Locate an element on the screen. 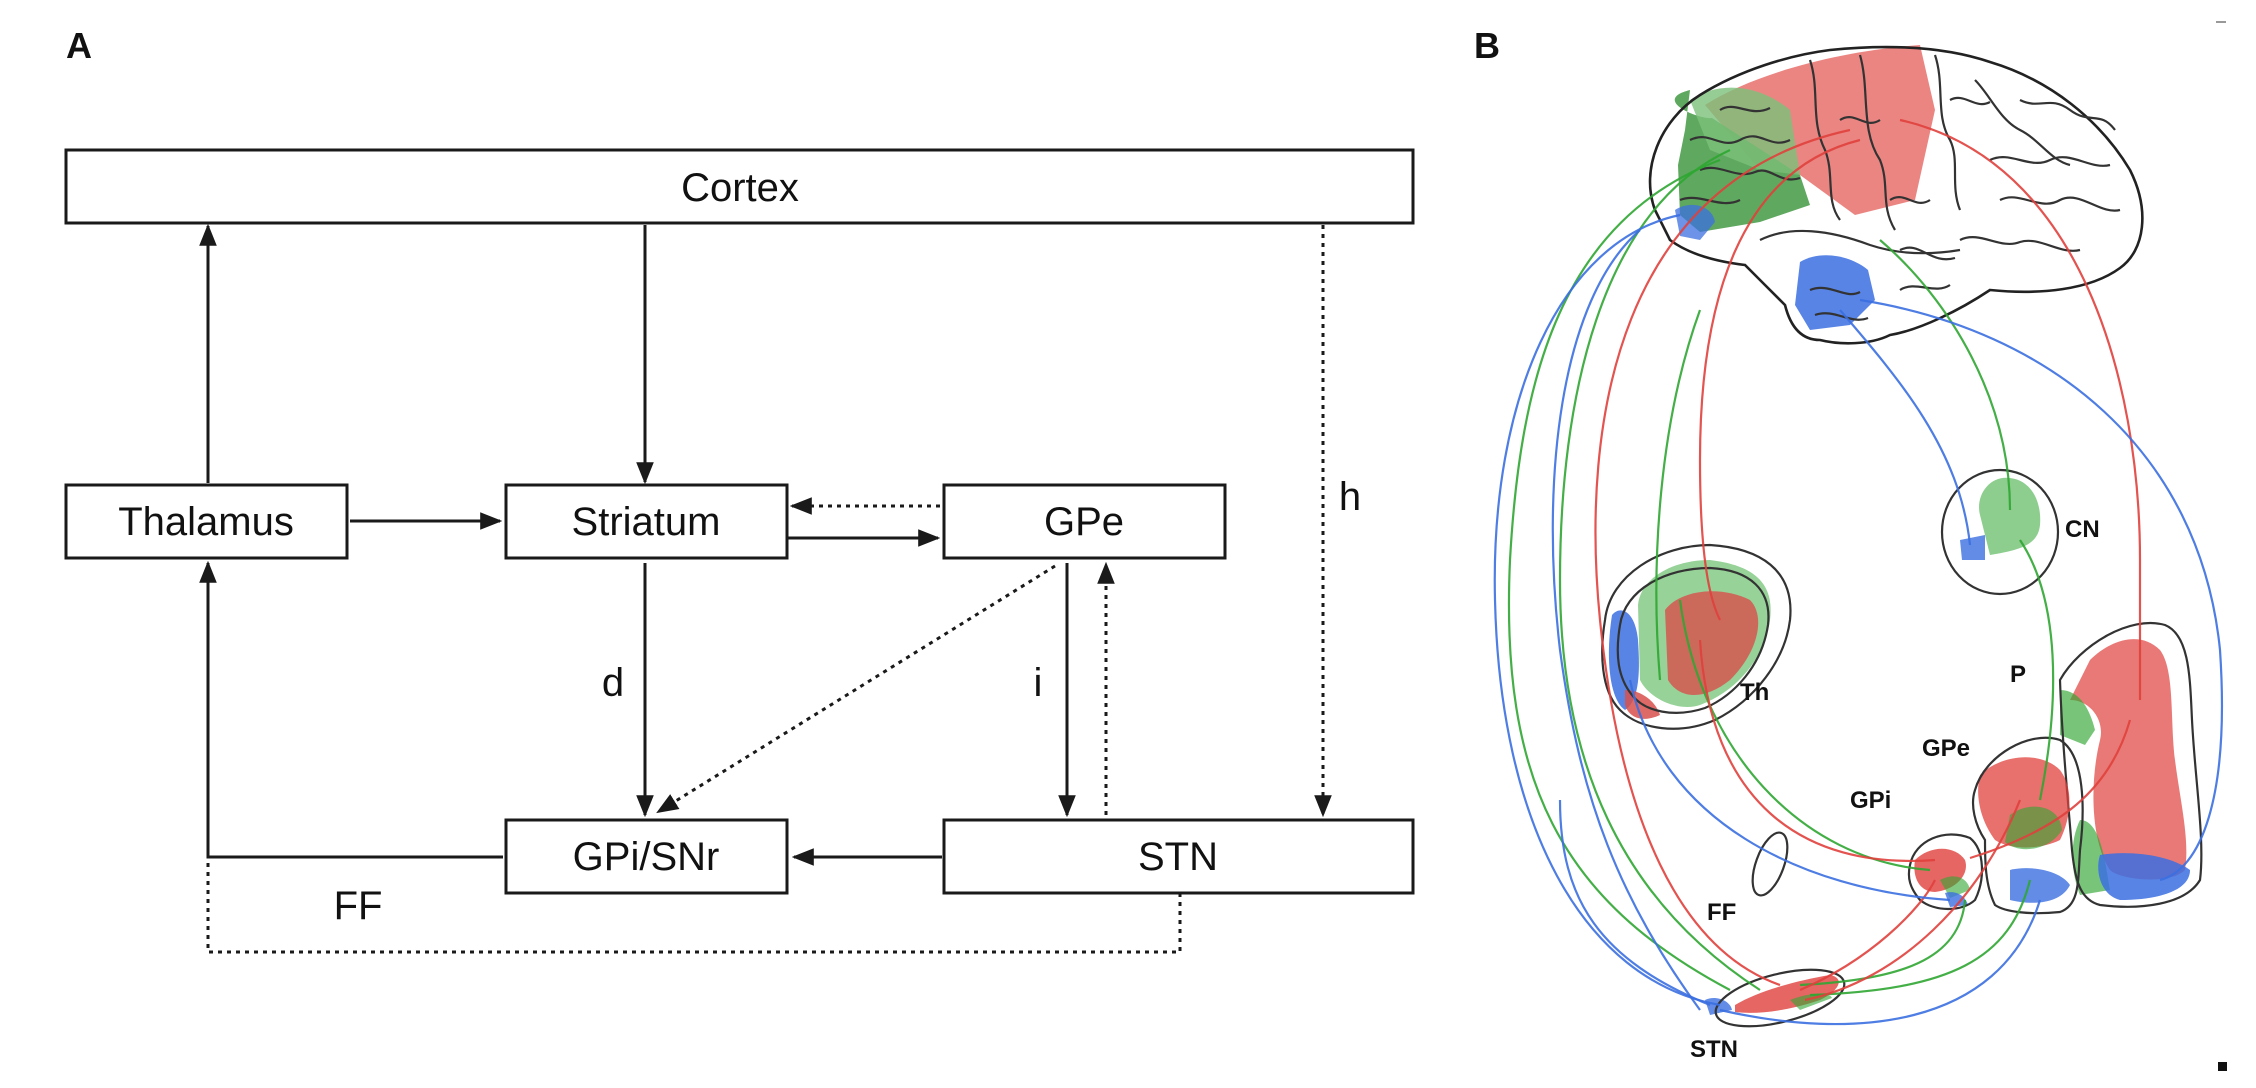 This screenshot has height=1088, width=2256. green-path-cn is located at coordinates (1945, 375).